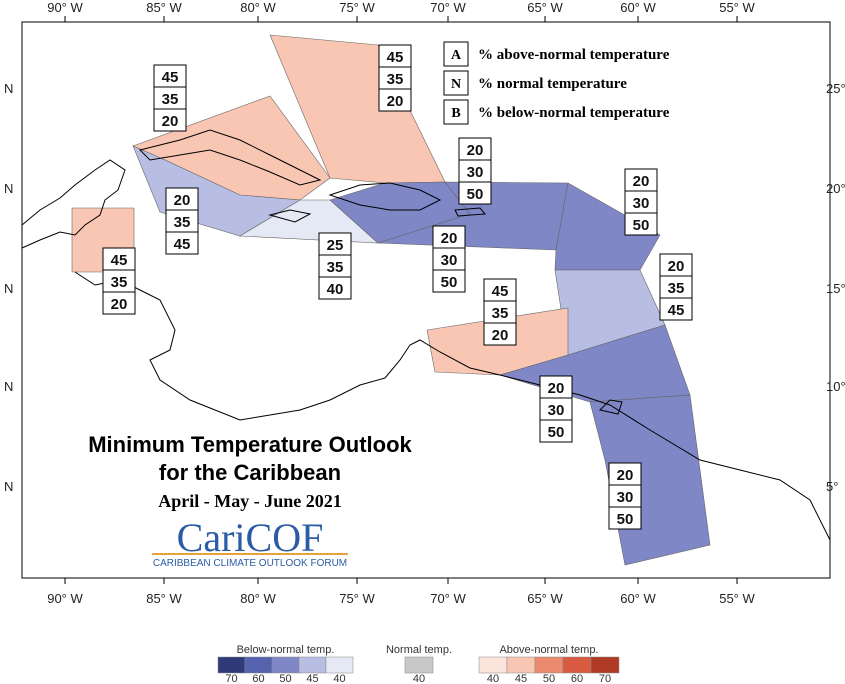 The image size is (845, 684). What do you see at coordinates (521, 678) in the screenshot?
I see `legend-tick: 45` at bounding box center [521, 678].